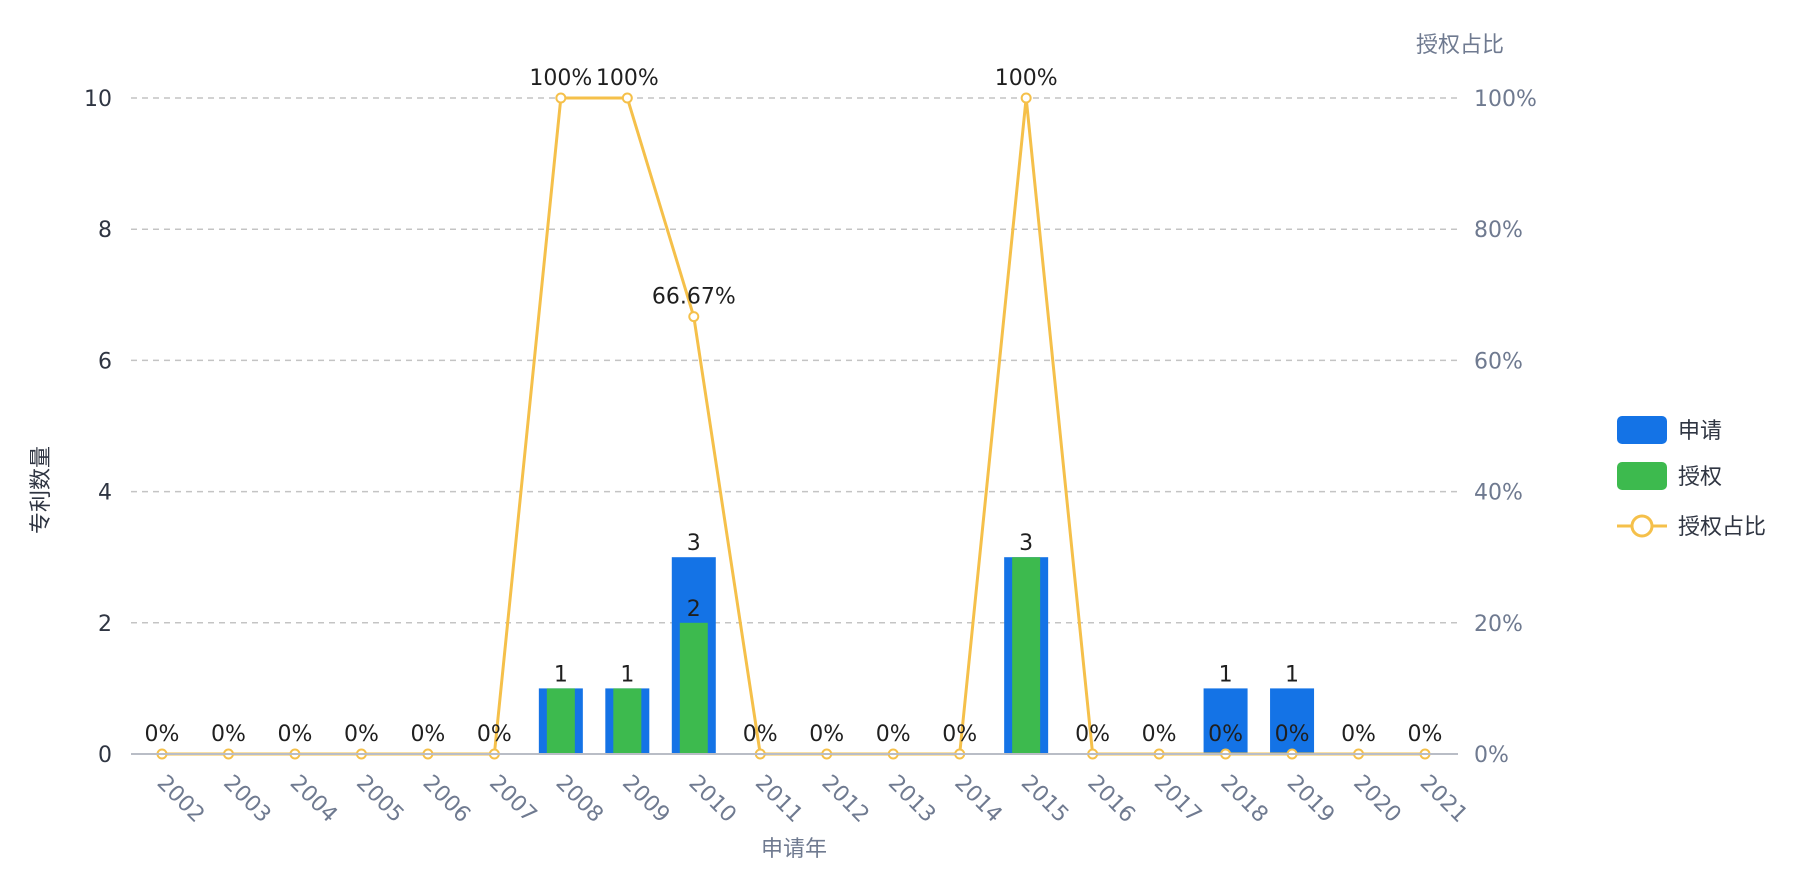 The width and height of the screenshot is (1802, 886). Describe the element at coordinates (1669, 430) in the screenshot. I see `legend-item-apply: 申请` at that location.